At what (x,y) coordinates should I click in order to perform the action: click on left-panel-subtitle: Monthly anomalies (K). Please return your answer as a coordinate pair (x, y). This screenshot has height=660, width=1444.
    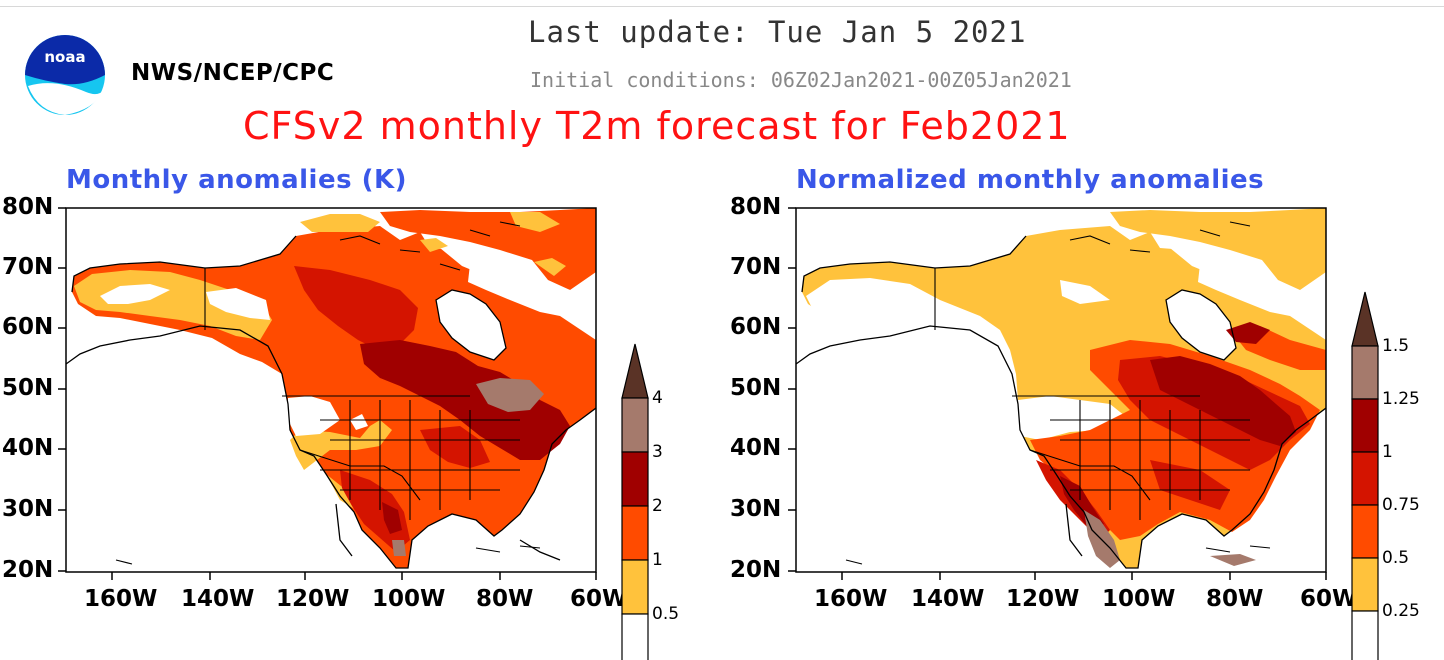
    Looking at the image, I should click on (237, 180).